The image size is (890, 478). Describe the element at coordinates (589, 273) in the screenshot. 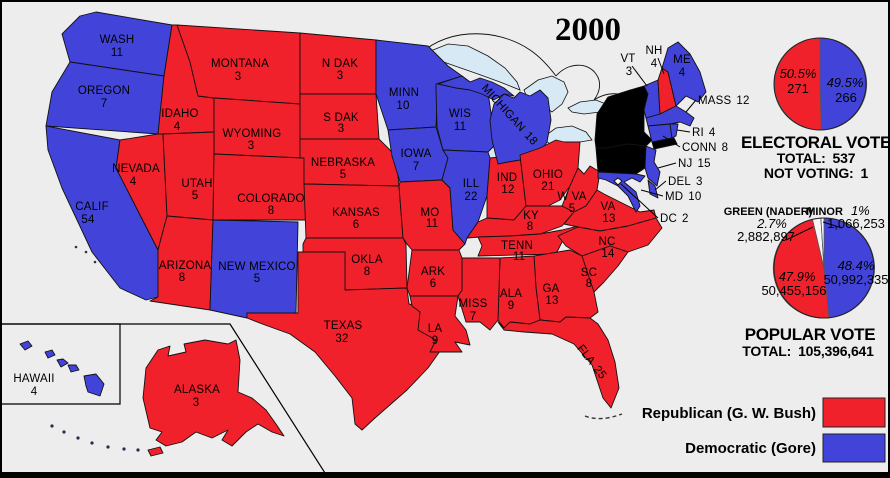

I see `svg-text: SC` at that location.